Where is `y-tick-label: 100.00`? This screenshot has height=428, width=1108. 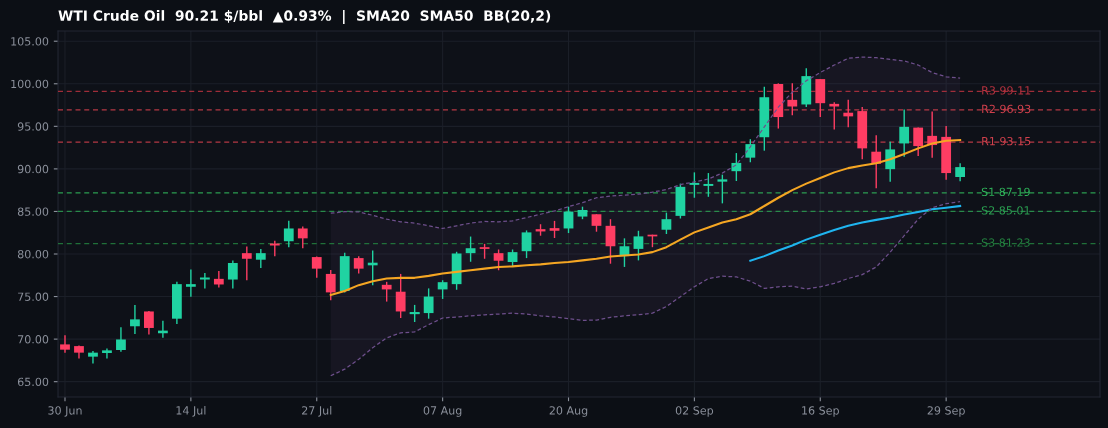
y-tick-label: 100.00 is located at coordinates (30, 84).